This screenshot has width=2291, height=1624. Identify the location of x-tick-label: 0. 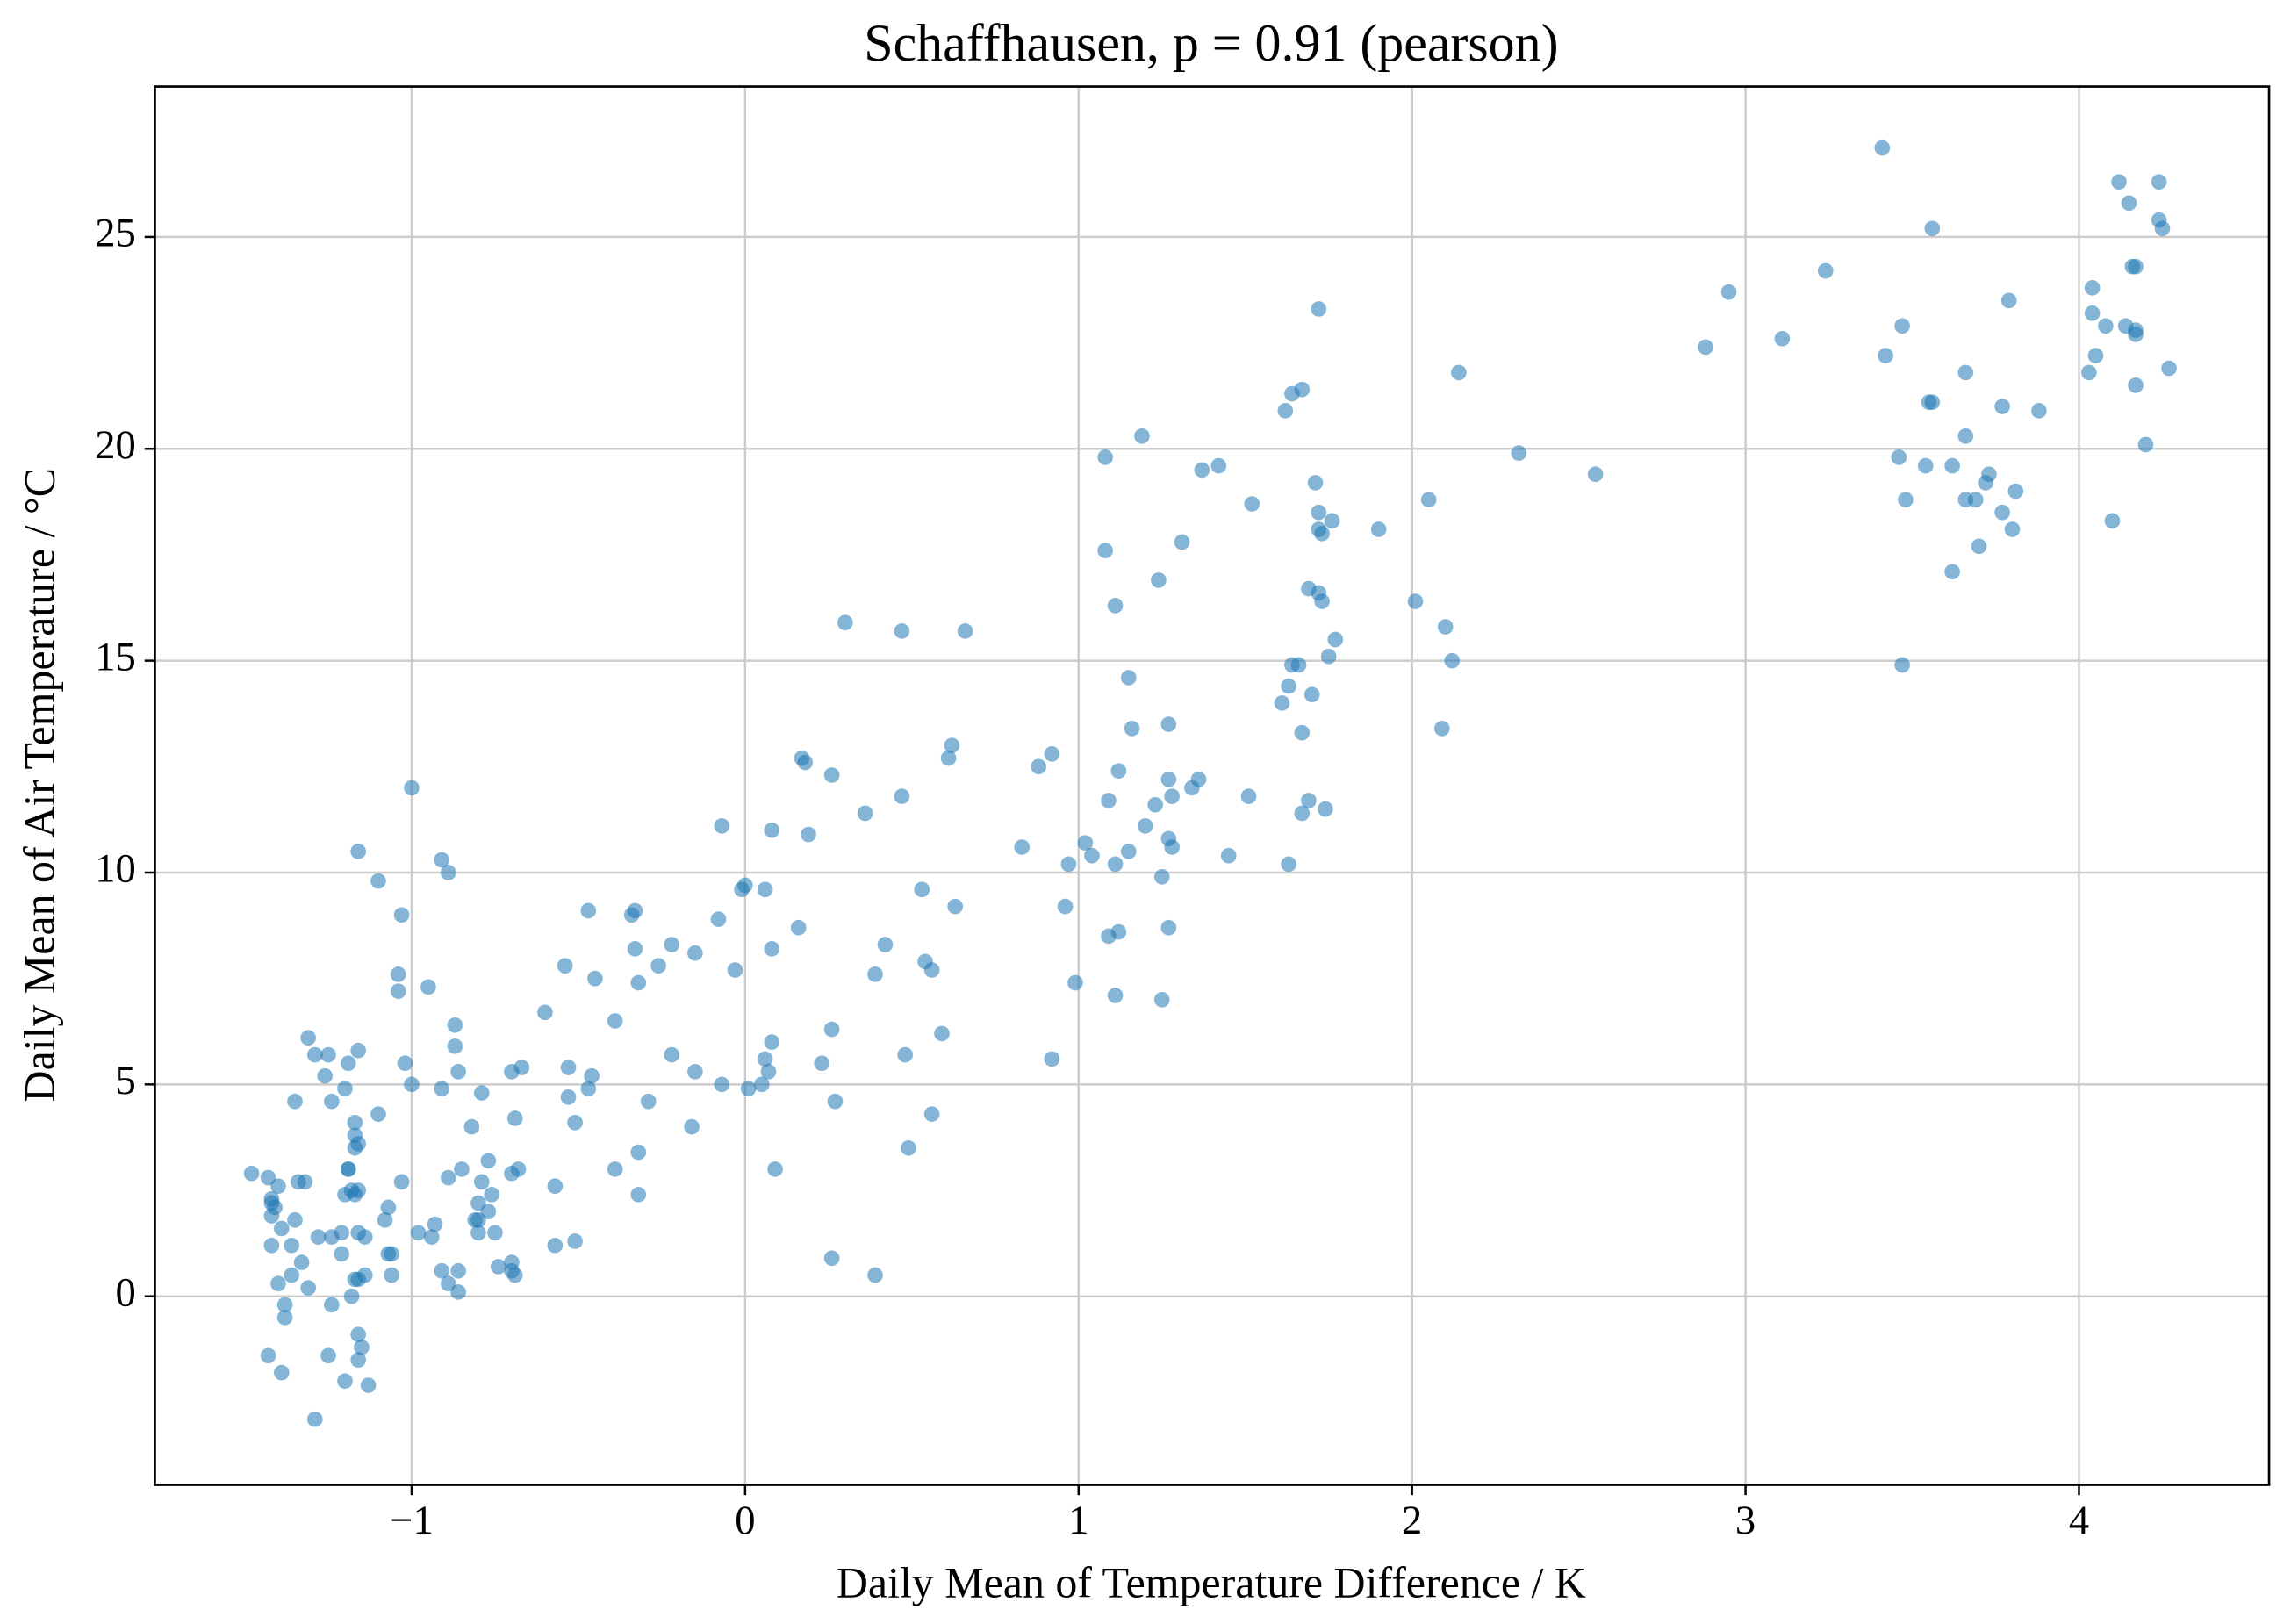
(745, 1521).